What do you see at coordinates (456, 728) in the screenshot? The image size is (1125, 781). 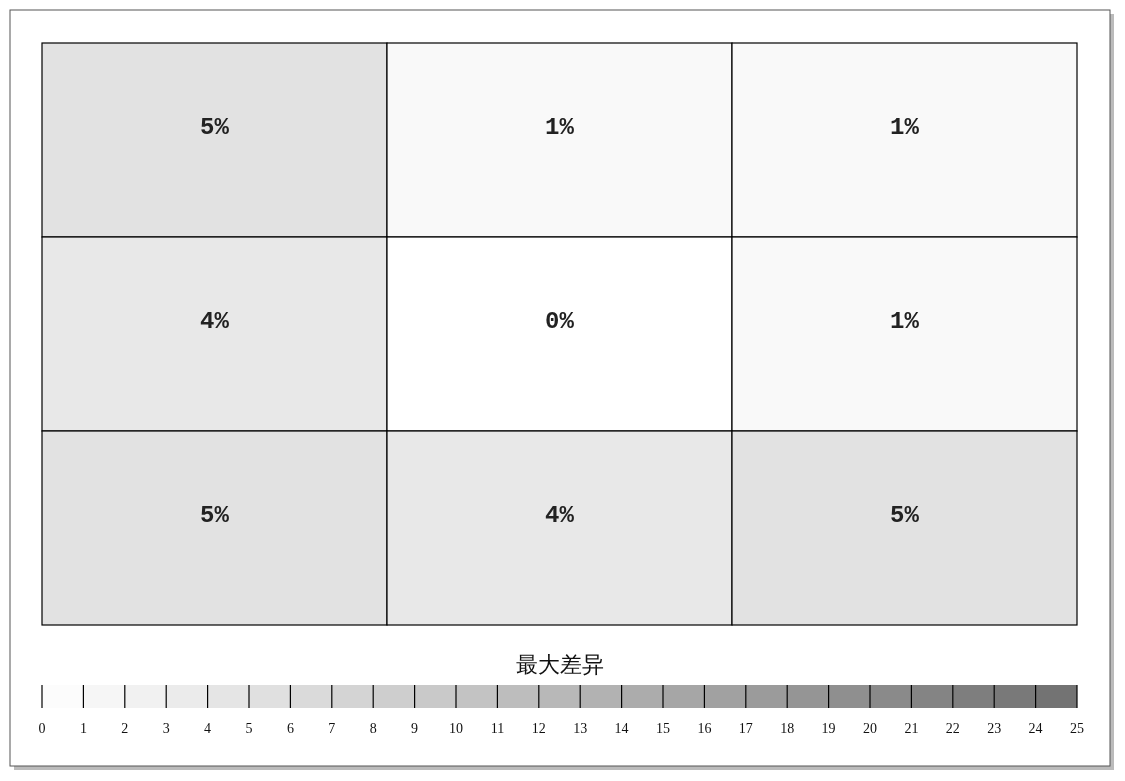 I see `color-bar-label: 10` at bounding box center [456, 728].